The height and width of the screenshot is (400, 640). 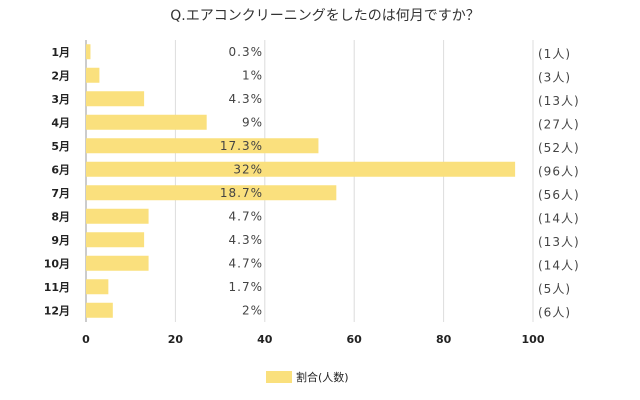 I want to click on category-label: 6月, so click(x=60, y=169).